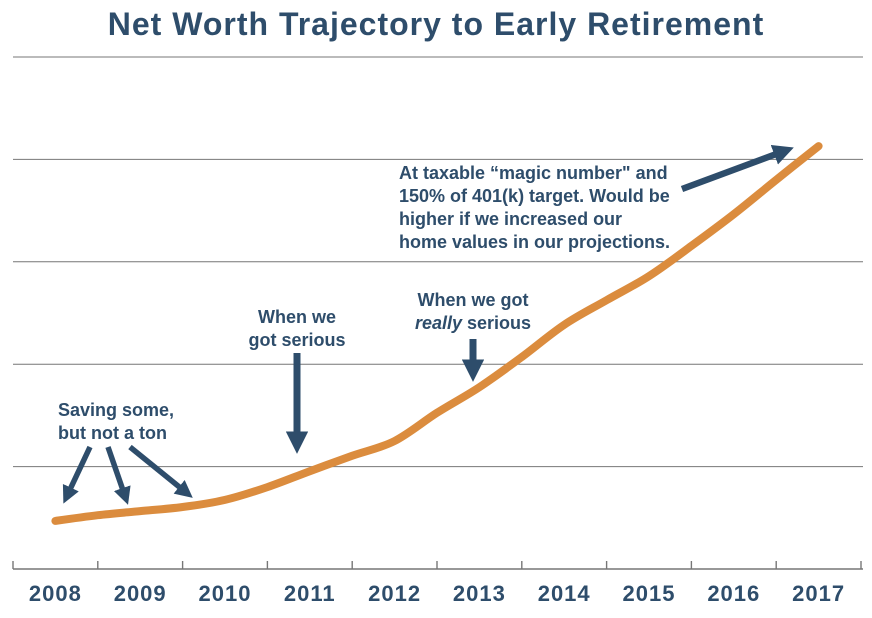 This screenshot has width=872, height=618. What do you see at coordinates (140, 593) in the screenshot?
I see `x-axis-label-2009: 2009` at bounding box center [140, 593].